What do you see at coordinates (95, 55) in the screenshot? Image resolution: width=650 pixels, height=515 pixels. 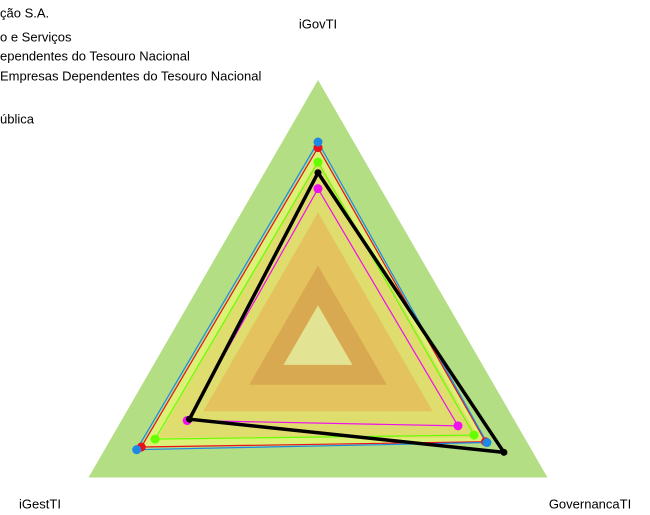 I see `legend-entry: ependentes do Tesouro Nacional` at bounding box center [95, 55].